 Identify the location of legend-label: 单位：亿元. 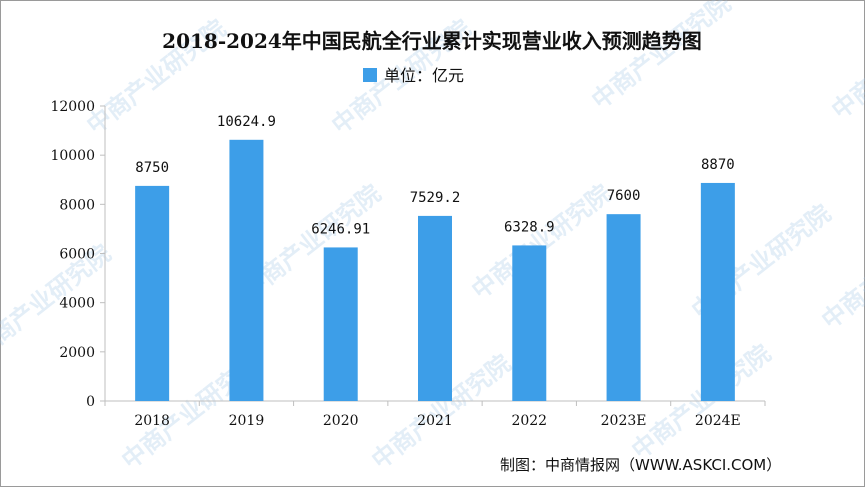
(424, 75).